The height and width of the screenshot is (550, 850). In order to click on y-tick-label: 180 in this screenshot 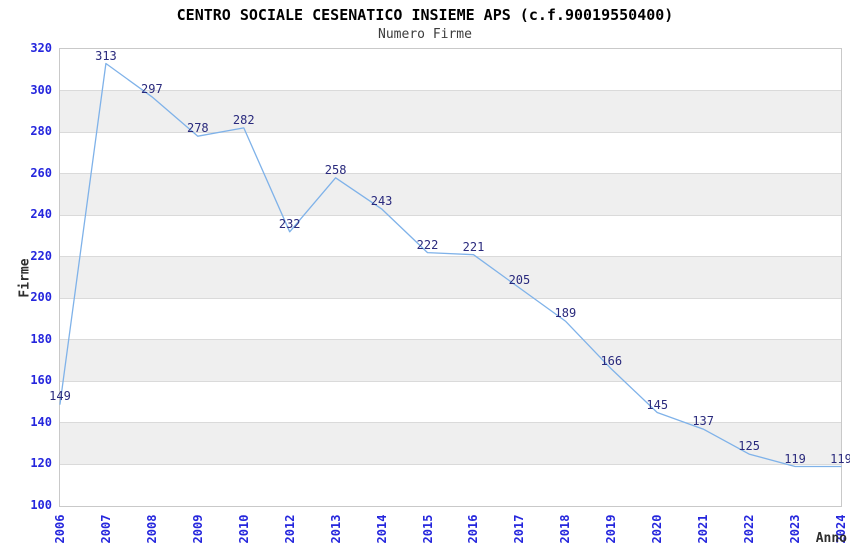, I will do `click(41, 338)`.